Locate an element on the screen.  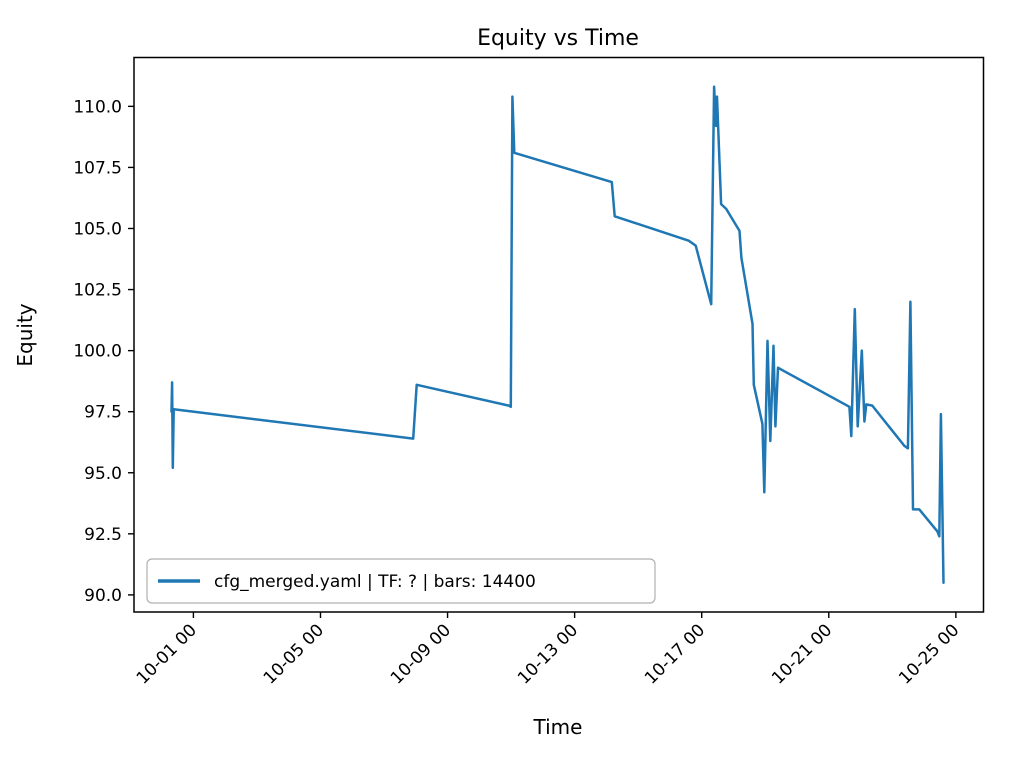
legend: cfg_merged.yaml | TF: ? | bars: 14400 is located at coordinates (401, 581).